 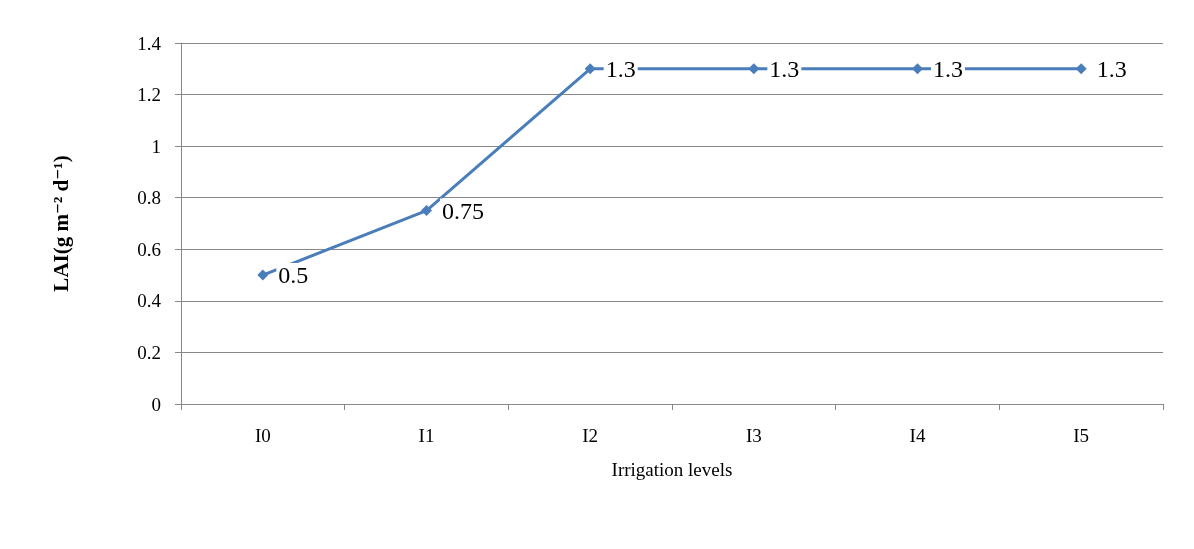 I want to click on x-tick-label: I2, so click(x=590, y=435).